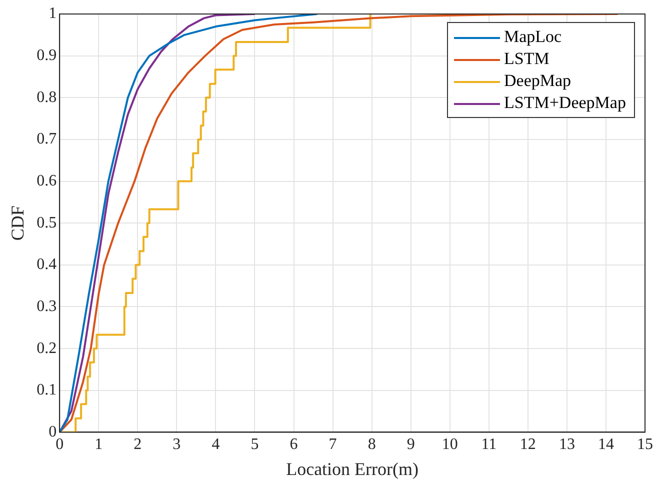 The height and width of the screenshot is (485, 656). Describe the element at coordinates (46, 390) in the screenshot. I see `y-tick-label: 0.1` at that location.